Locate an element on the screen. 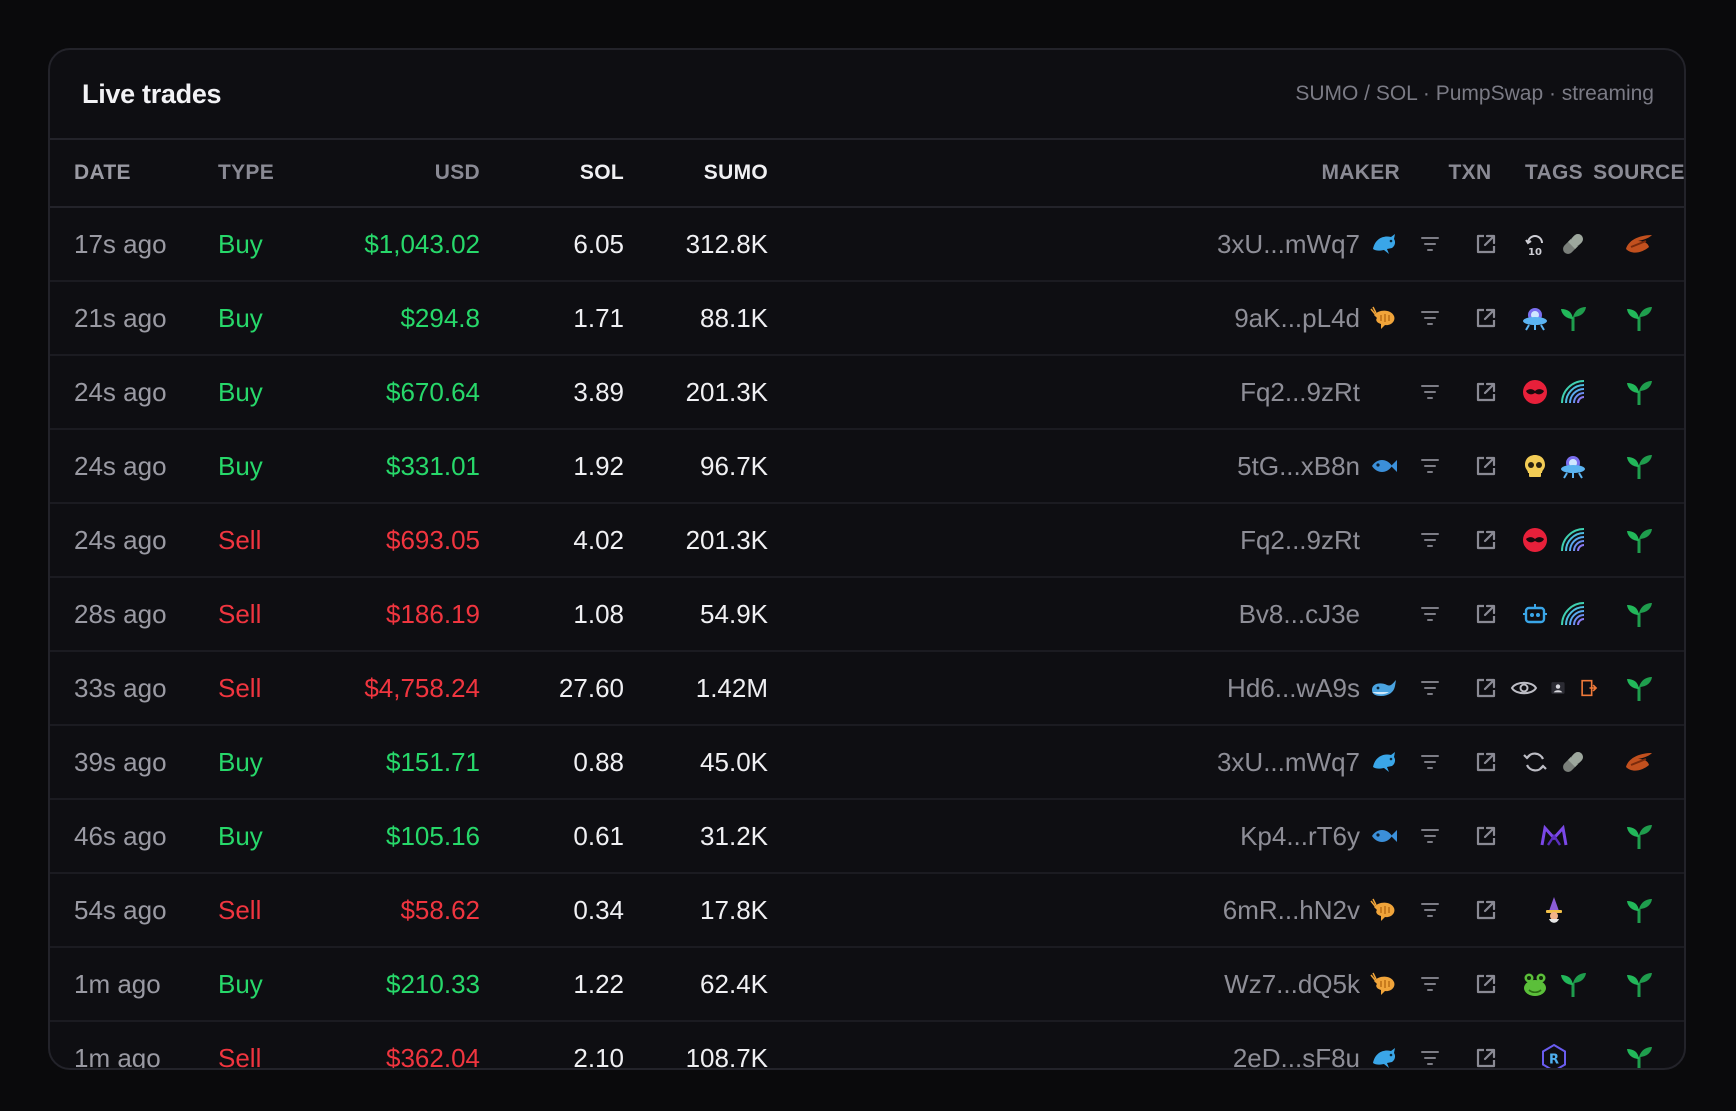 The width and height of the screenshot is (1736, 1111). trade-maker: Kp4...rT6y is located at coordinates (1222, 836).